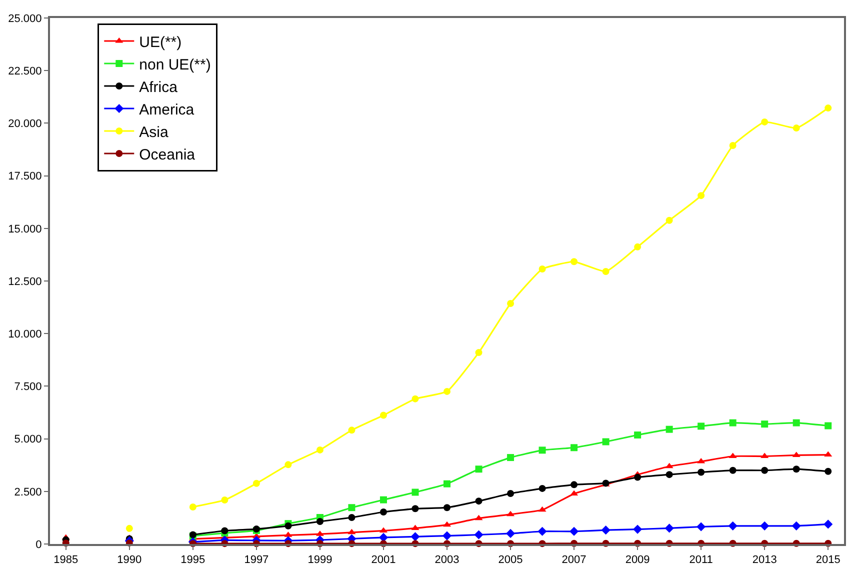 The image size is (854, 574). Describe the element at coordinates (25, 176) in the screenshot. I see `y-tick-label: 17.500` at that location.